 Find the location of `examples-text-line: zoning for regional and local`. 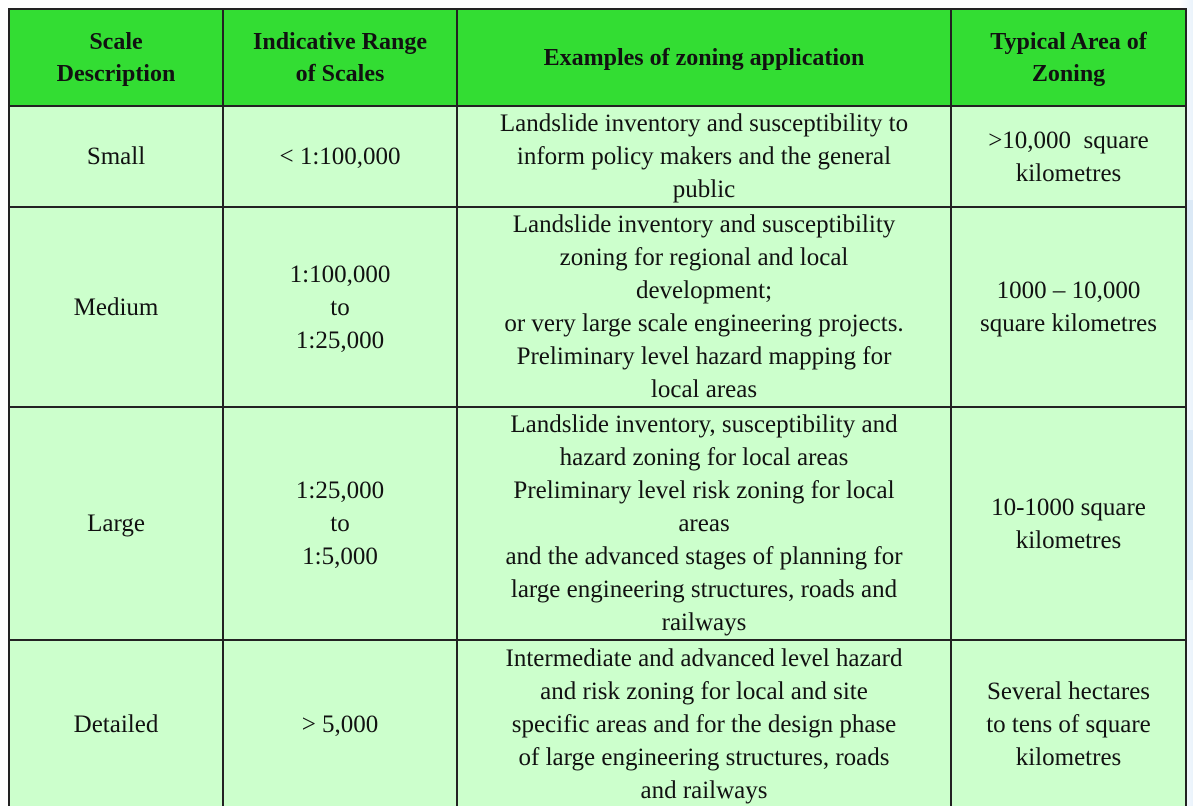

examples-text-line: zoning for regional and local is located at coordinates (704, 257).